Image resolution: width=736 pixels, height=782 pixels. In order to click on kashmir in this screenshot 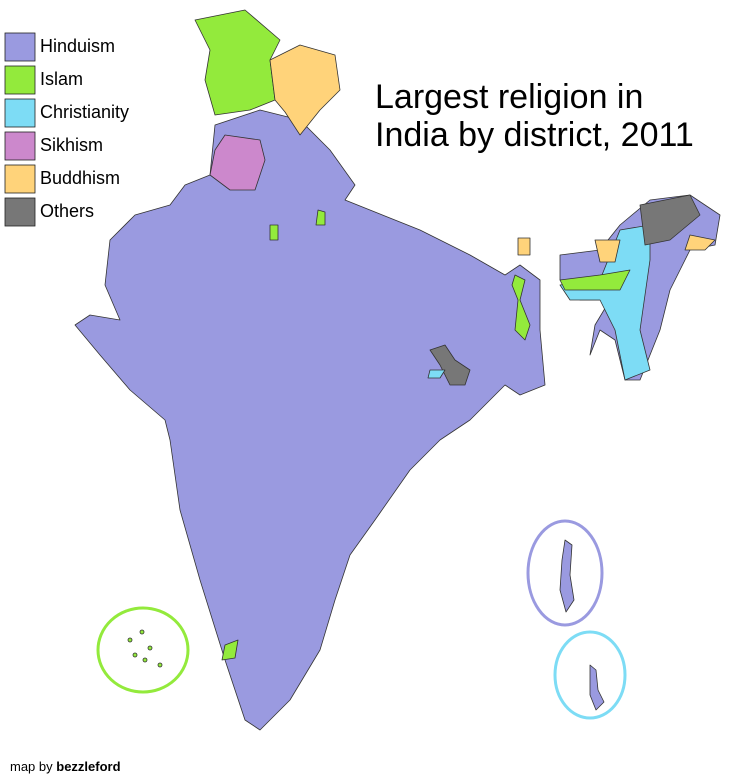, I will do `click(237, 62)`.